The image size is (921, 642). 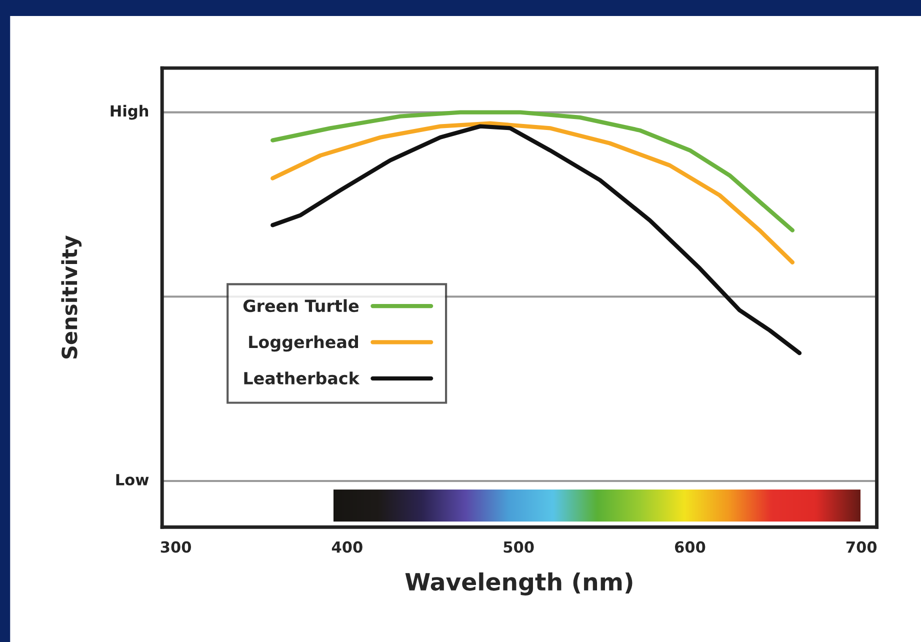 What do you see at coordinates (519, 547) in the screenshot?
I see `x-tick-label: 500` at bounding box center [519, 547].